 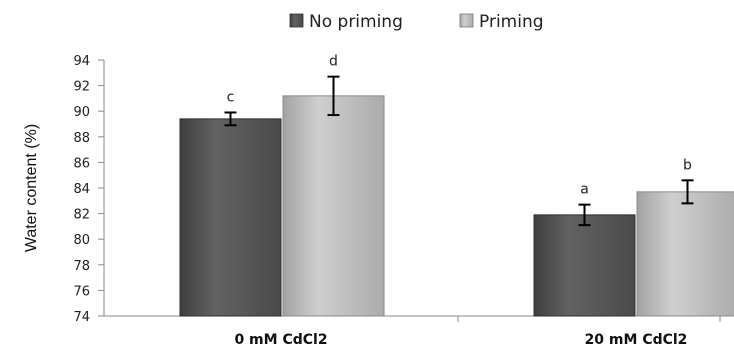 I want to click on legend-swatch-no-priming, so click(x=296, y=20).